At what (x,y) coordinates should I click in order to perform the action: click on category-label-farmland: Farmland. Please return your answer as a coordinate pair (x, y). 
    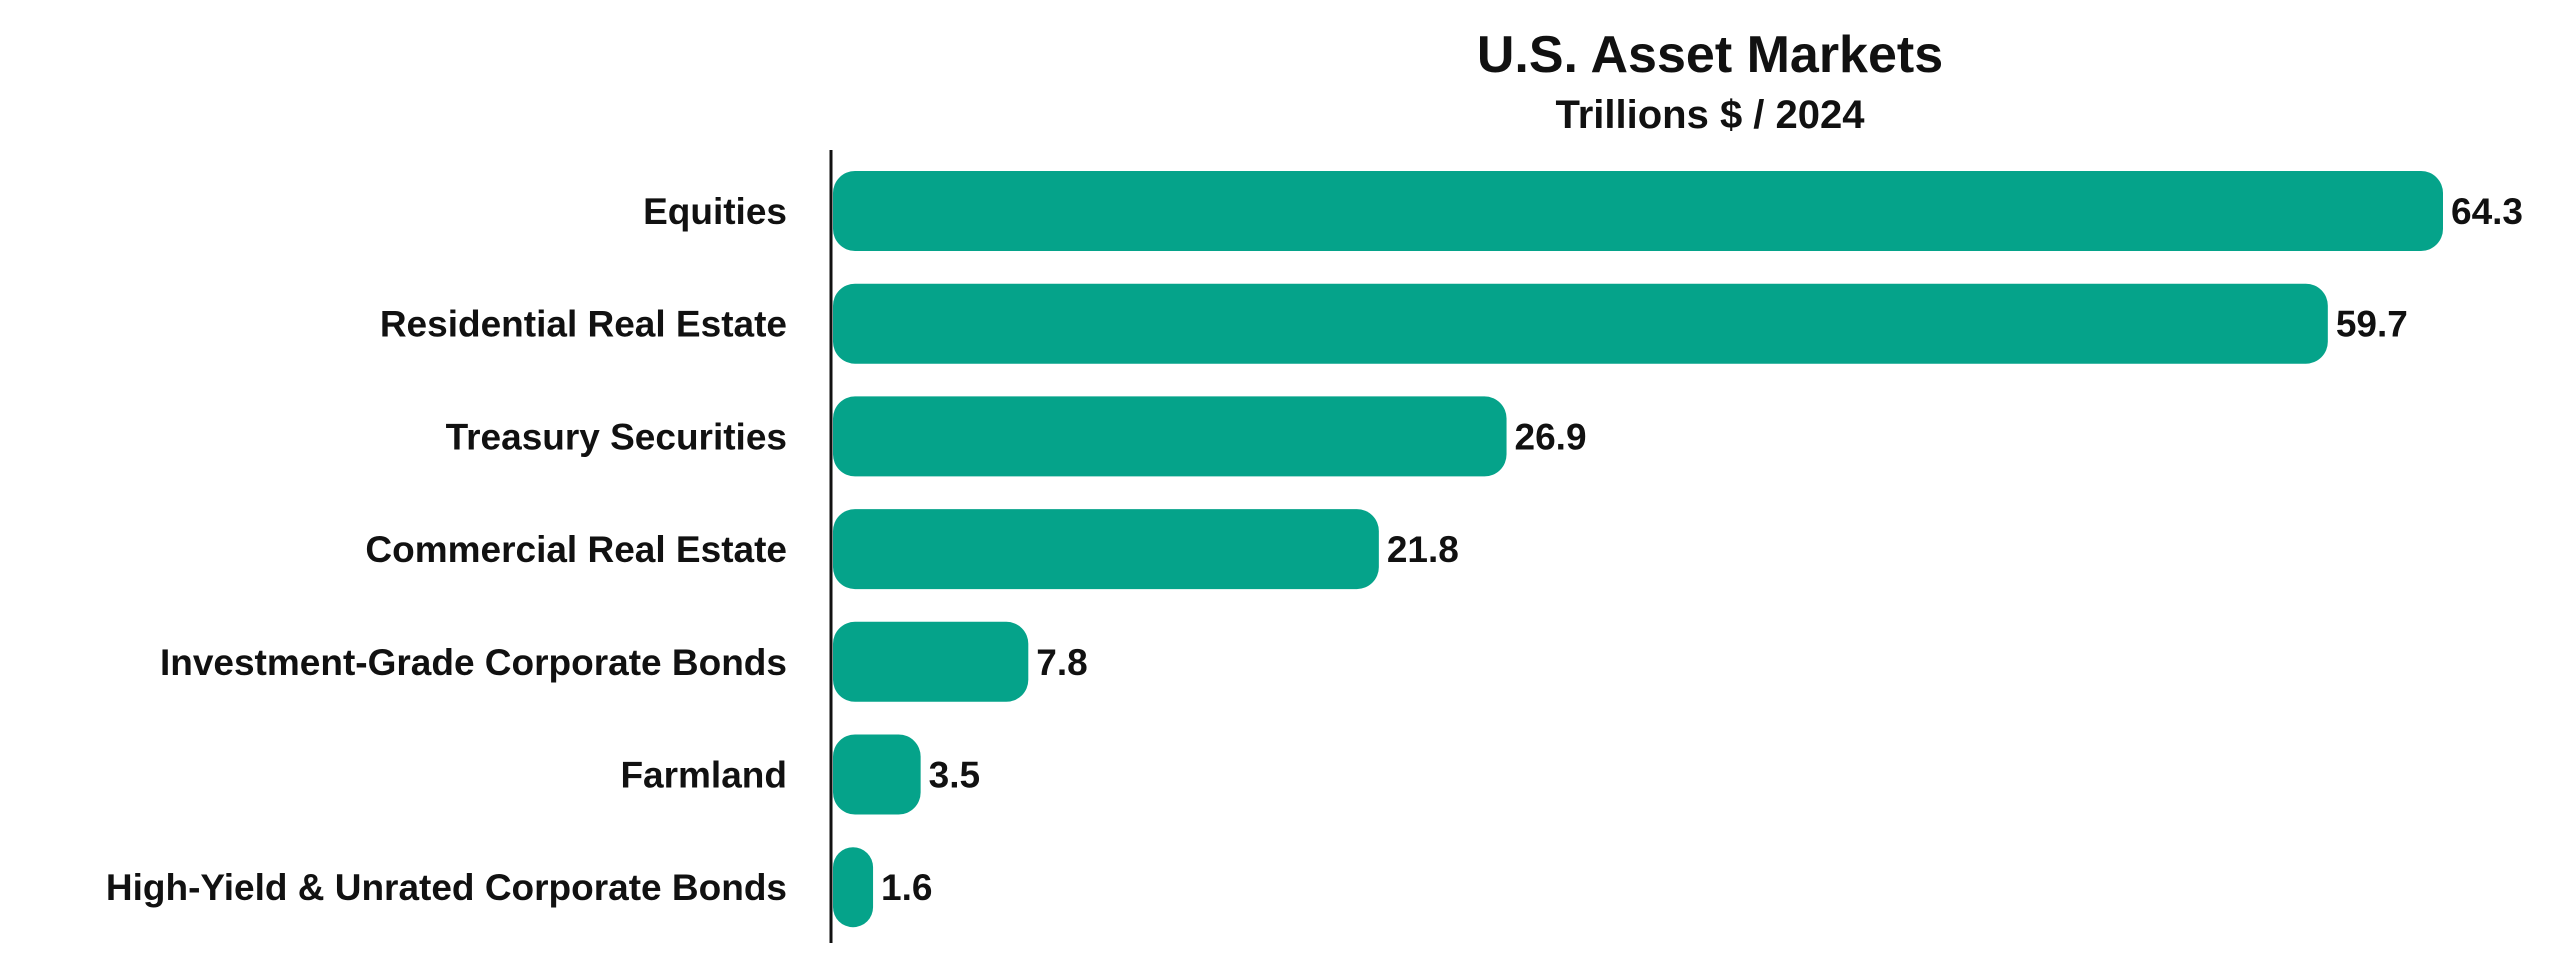
    Looking at the image, I should click on (703, 775).